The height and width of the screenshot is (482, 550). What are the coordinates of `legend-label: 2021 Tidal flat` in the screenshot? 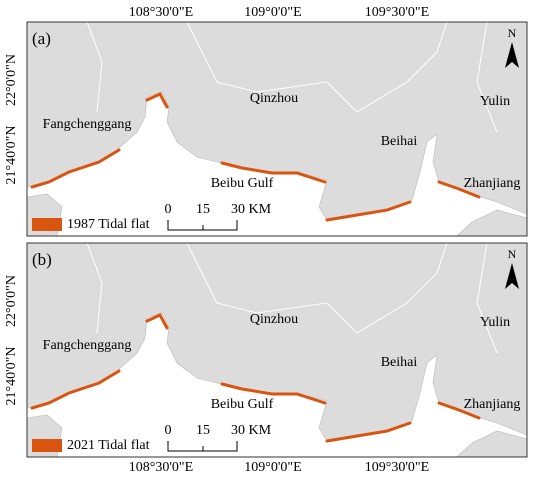 It's located at (108, 445).